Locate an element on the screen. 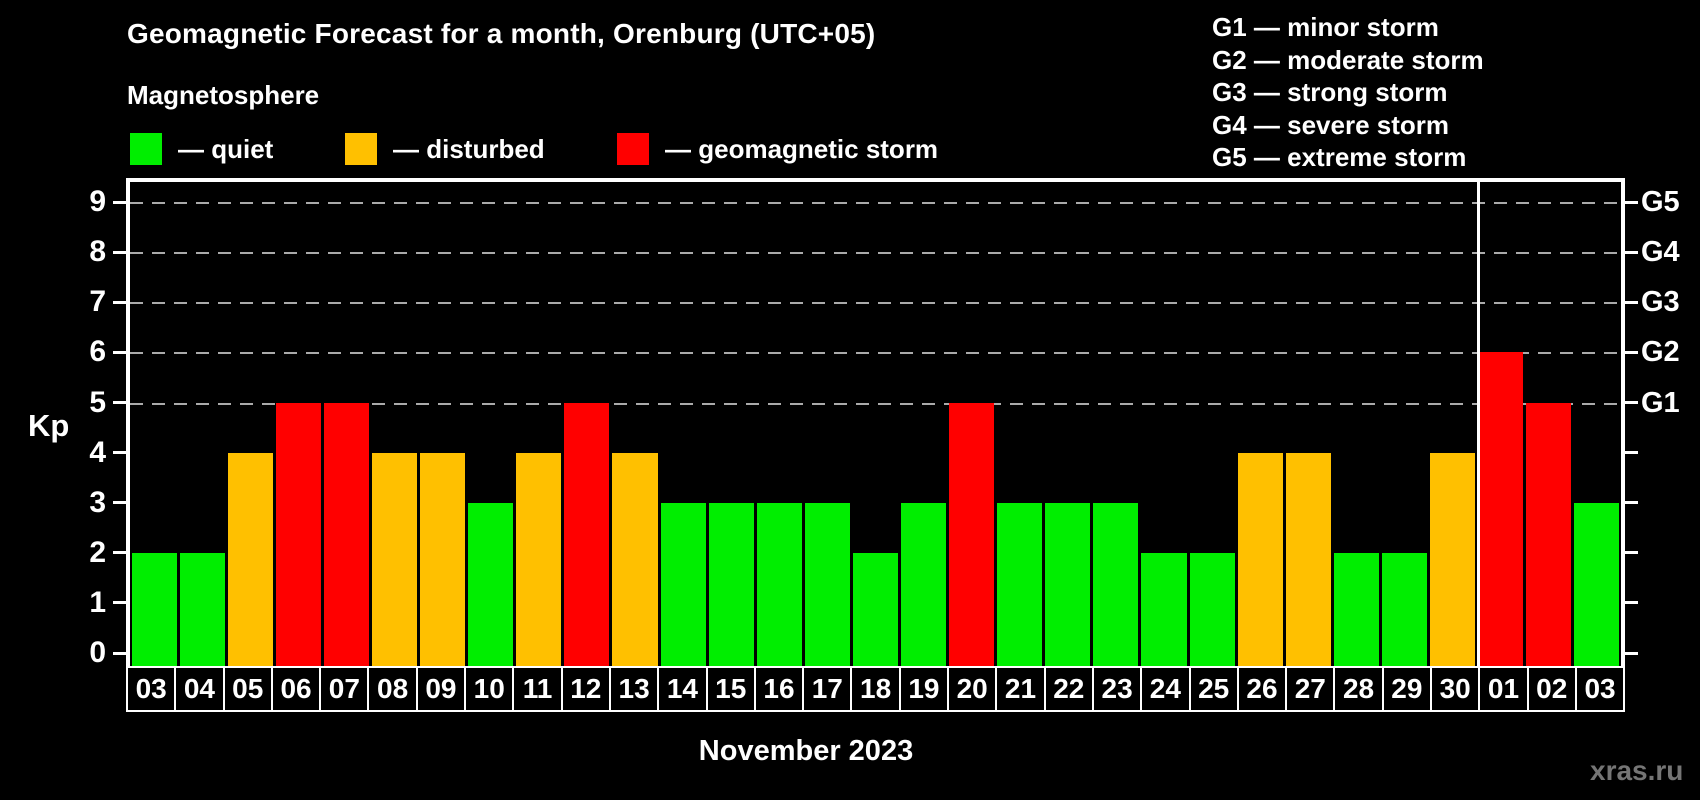 Image resolution: width=1700 pixels, height=800 pixels. g-label-G1: G1 is located at coordinates (1660, 402).